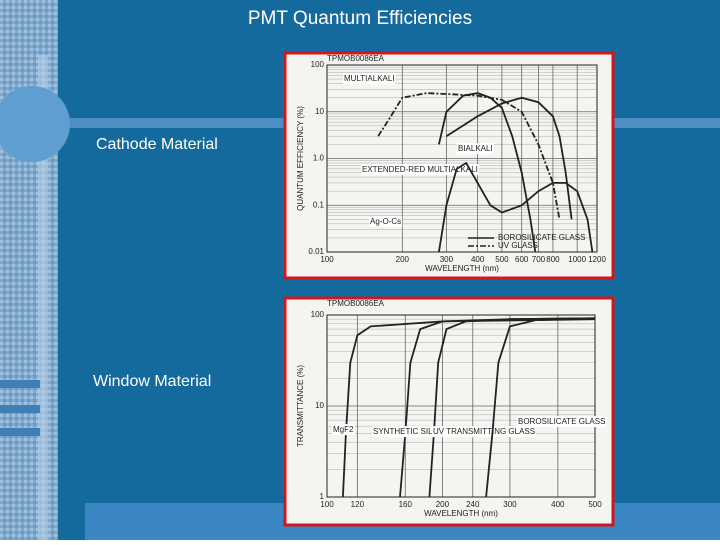  Describe the element at coordinates (597, 259) in the screenshot. I see `x-tick-label: 1200` at that location.